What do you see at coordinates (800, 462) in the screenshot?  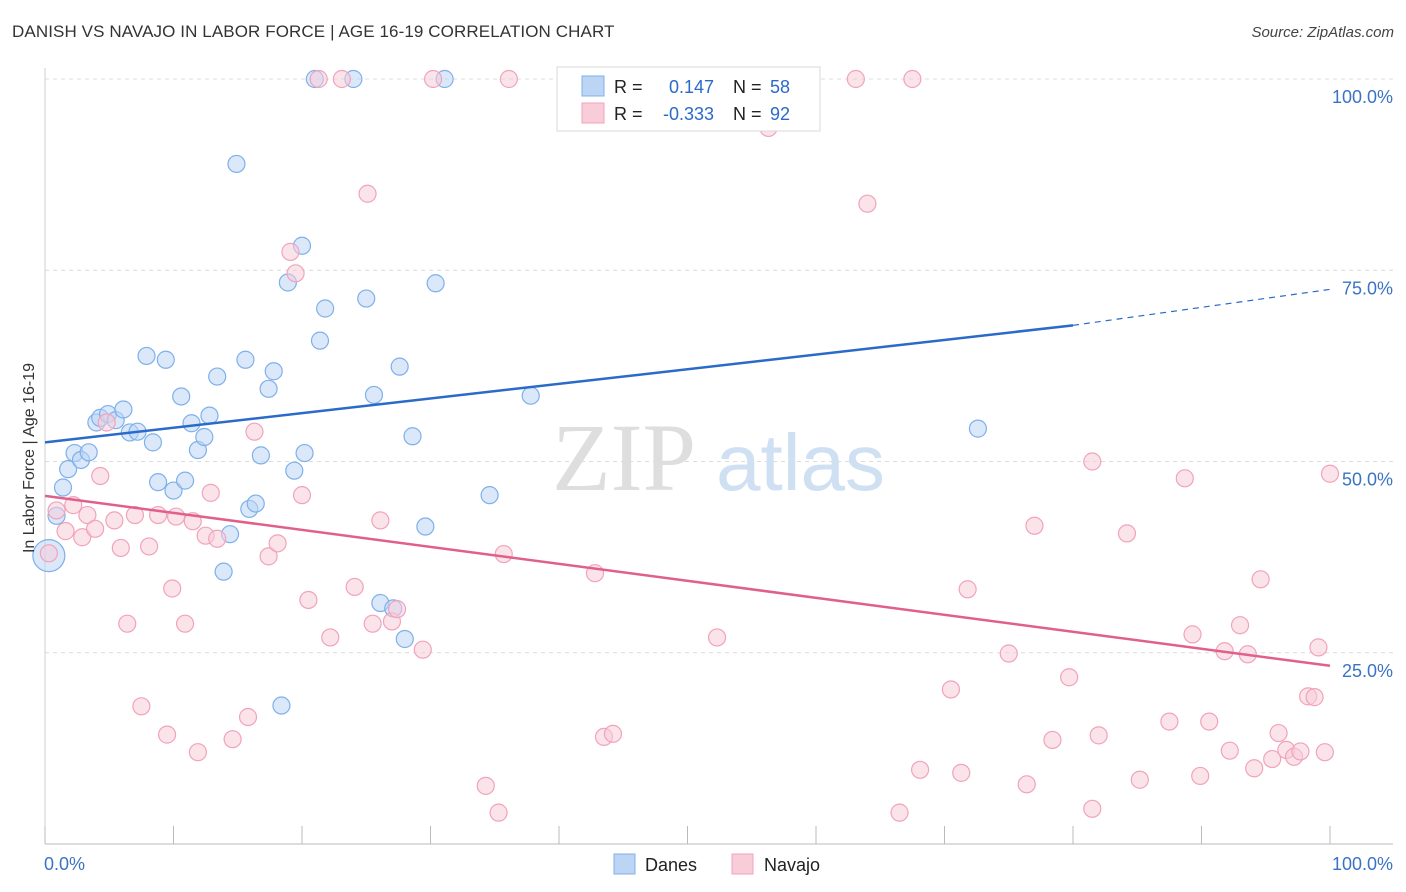 I see `watermark-atlas: atlas` at bounding box center [800, 462].